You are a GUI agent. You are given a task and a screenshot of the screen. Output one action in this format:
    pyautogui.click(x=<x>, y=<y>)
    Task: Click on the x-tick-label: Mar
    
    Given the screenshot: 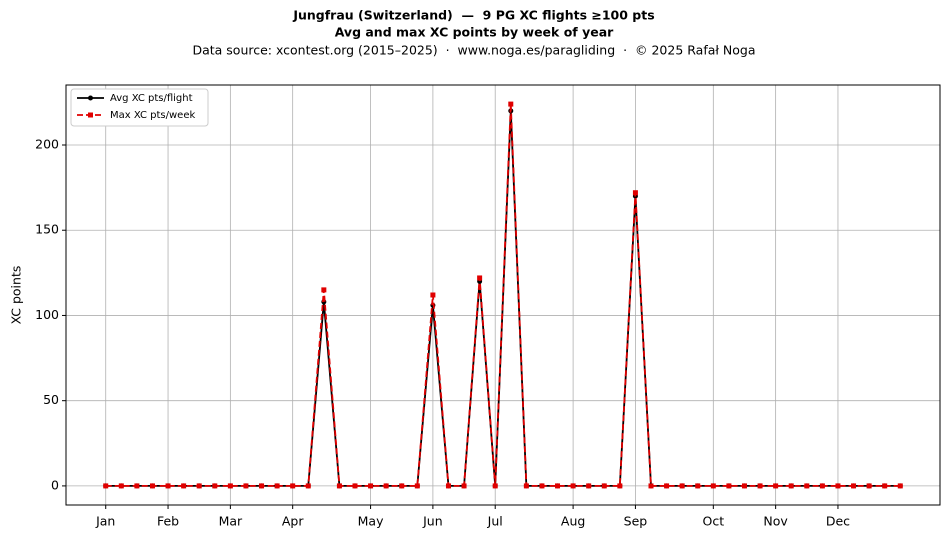 What is the action you would take?
    pyautogui.click(x=231, y=521)
    